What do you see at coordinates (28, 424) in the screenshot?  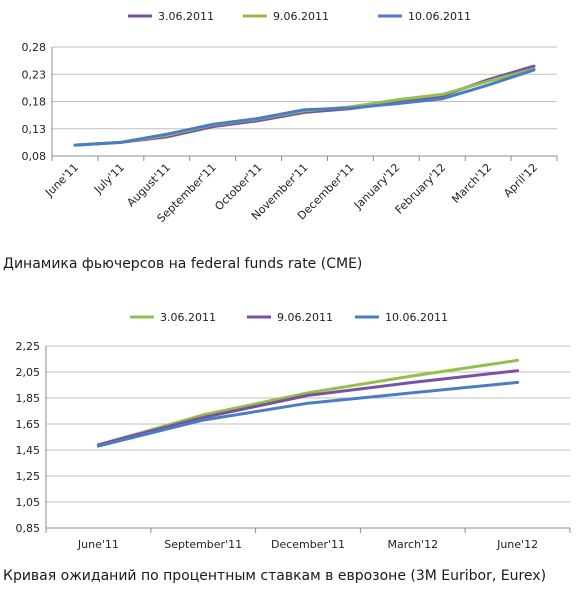 I see `y-tick-label: 1,65` at bounding box center [28, 424].